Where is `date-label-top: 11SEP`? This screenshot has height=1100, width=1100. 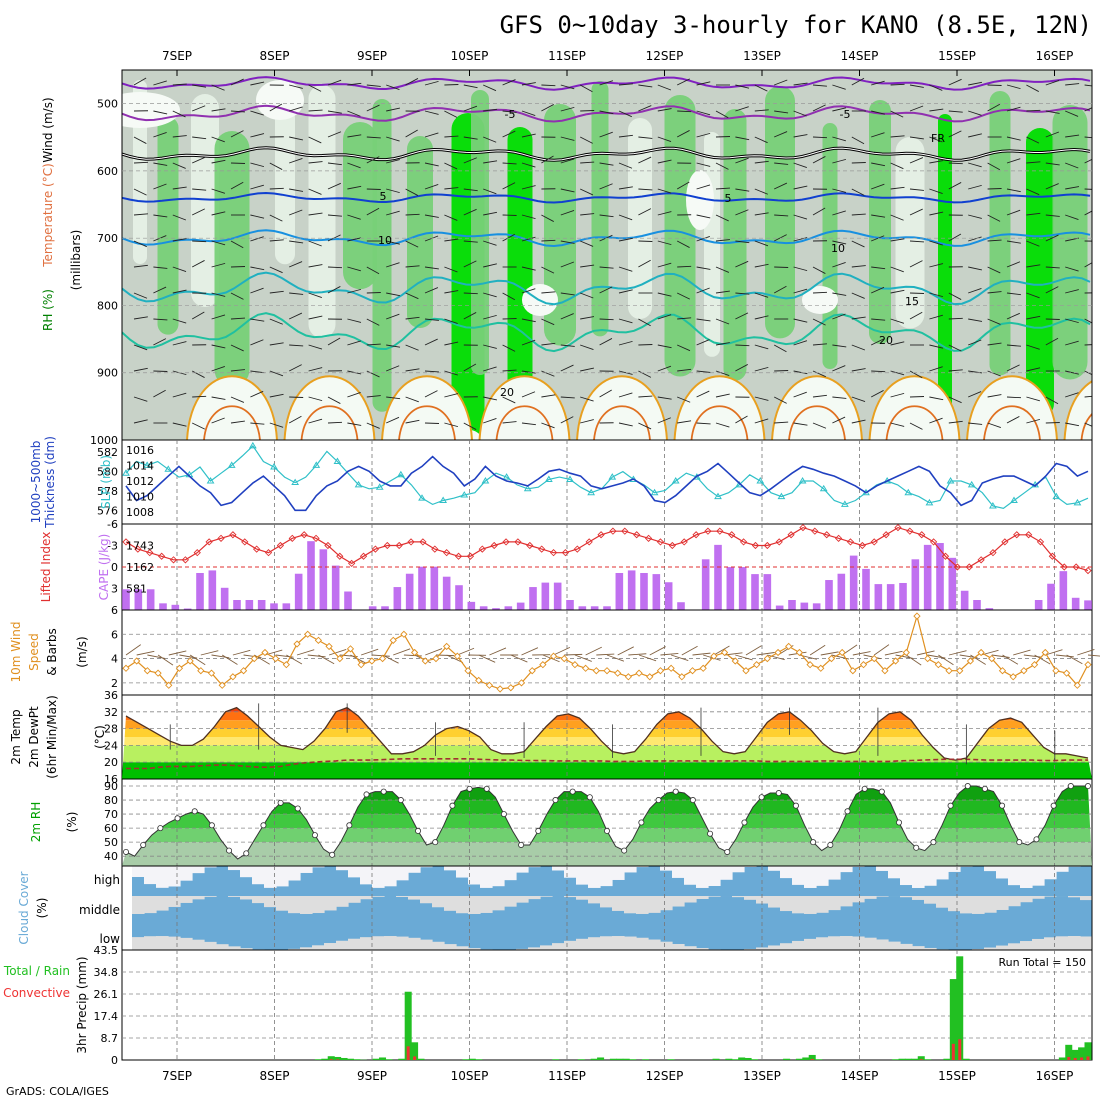
date-label-top: 11SEP is located at coordinates (567, 56).